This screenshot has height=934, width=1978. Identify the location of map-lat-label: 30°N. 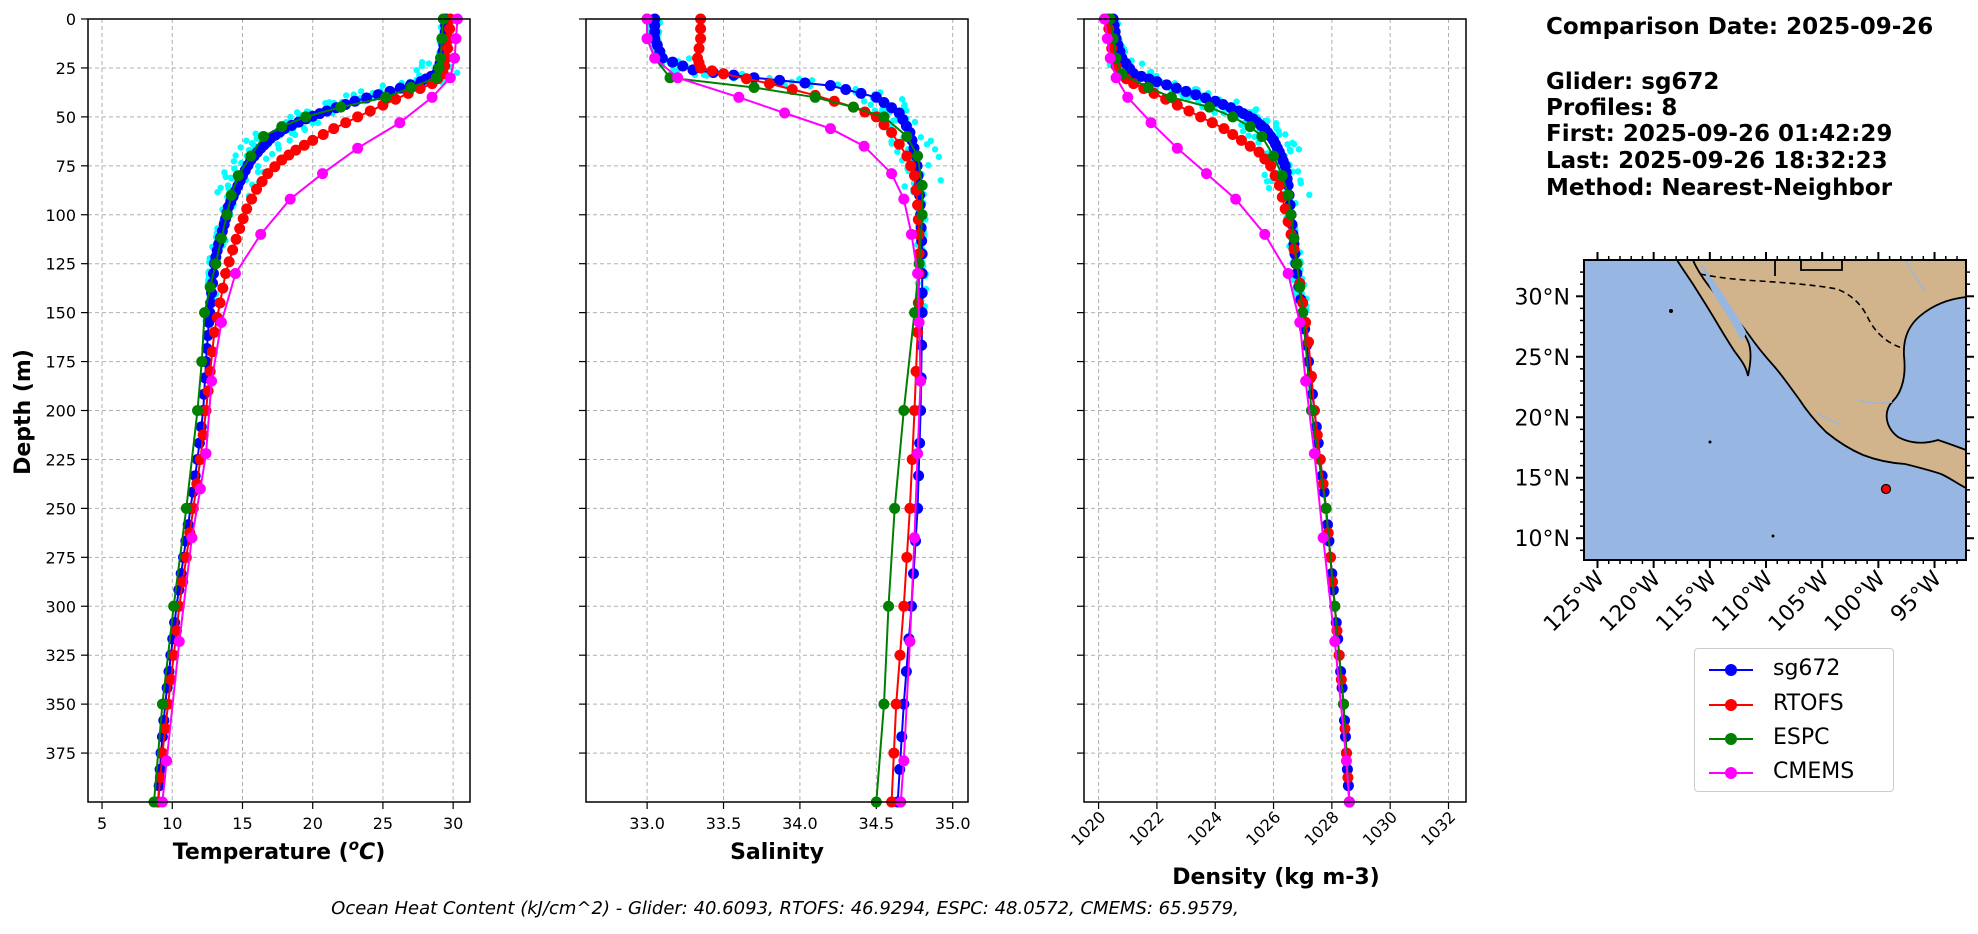
(1542, 297).